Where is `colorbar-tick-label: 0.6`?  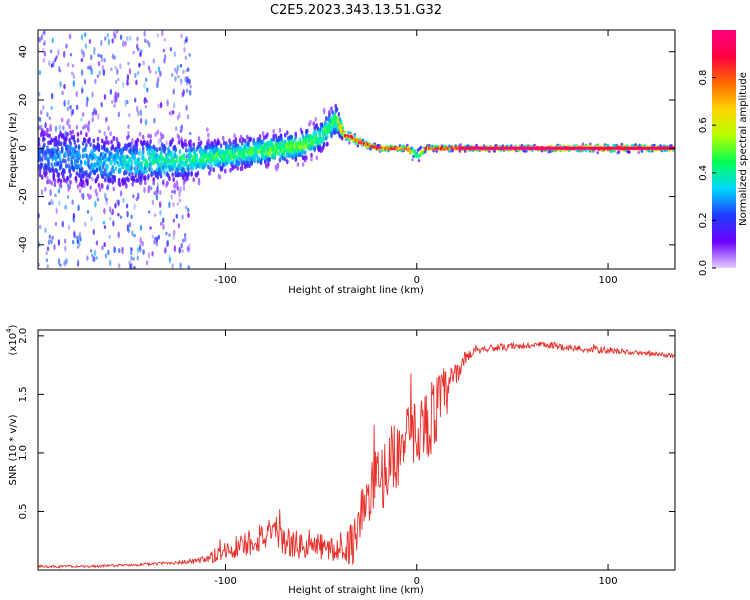 colorbar-tick-label: 0.6 is located at coordinates (703, 125).